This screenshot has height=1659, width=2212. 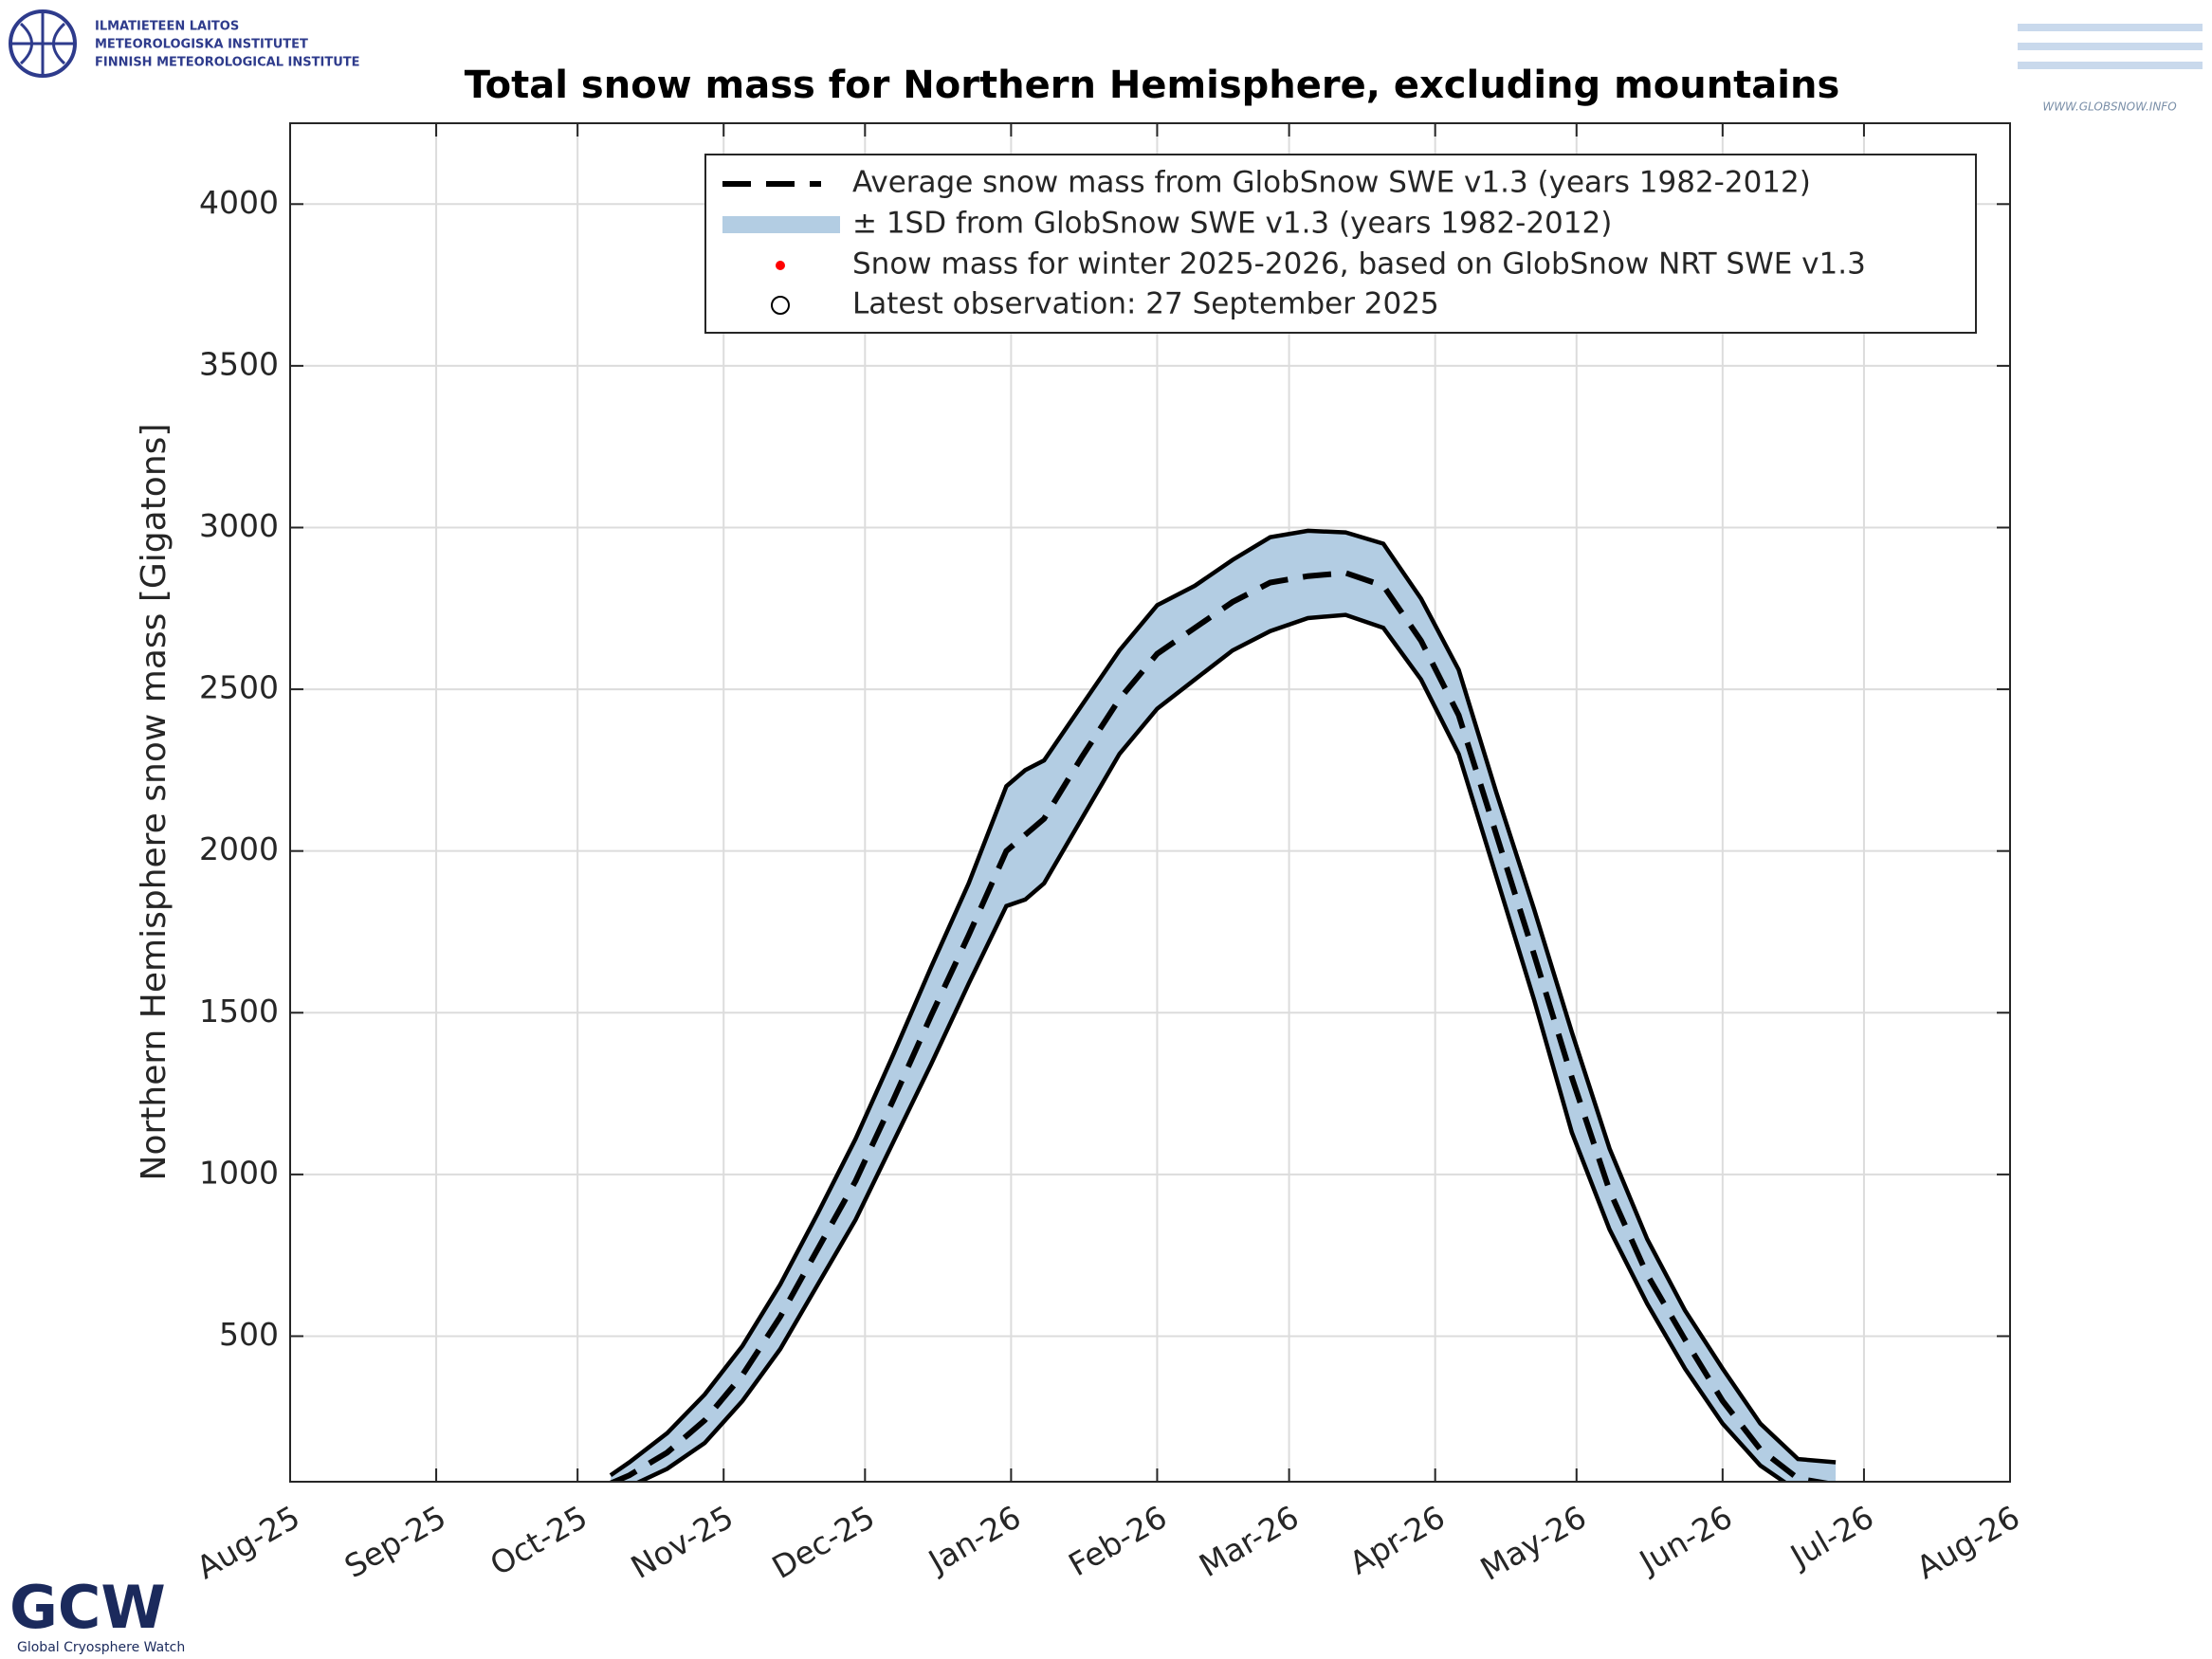 I want to click on x-tick-label: Apr-26, so click(x=1398, y=1539).